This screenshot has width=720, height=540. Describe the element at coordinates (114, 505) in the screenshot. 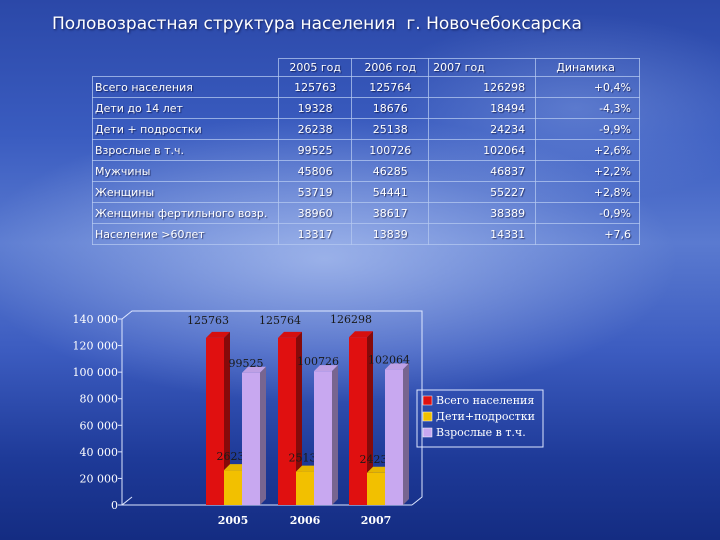

I see `y-tick-label: 0` at that location.